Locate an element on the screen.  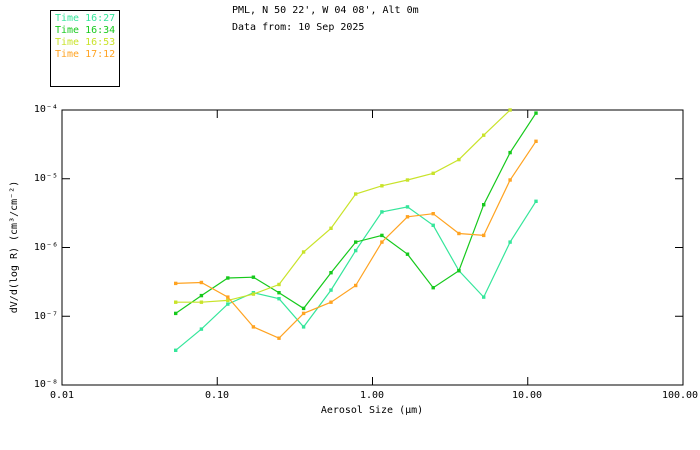
x-tick-label: 0.10 is located at coordinates (217, 395).